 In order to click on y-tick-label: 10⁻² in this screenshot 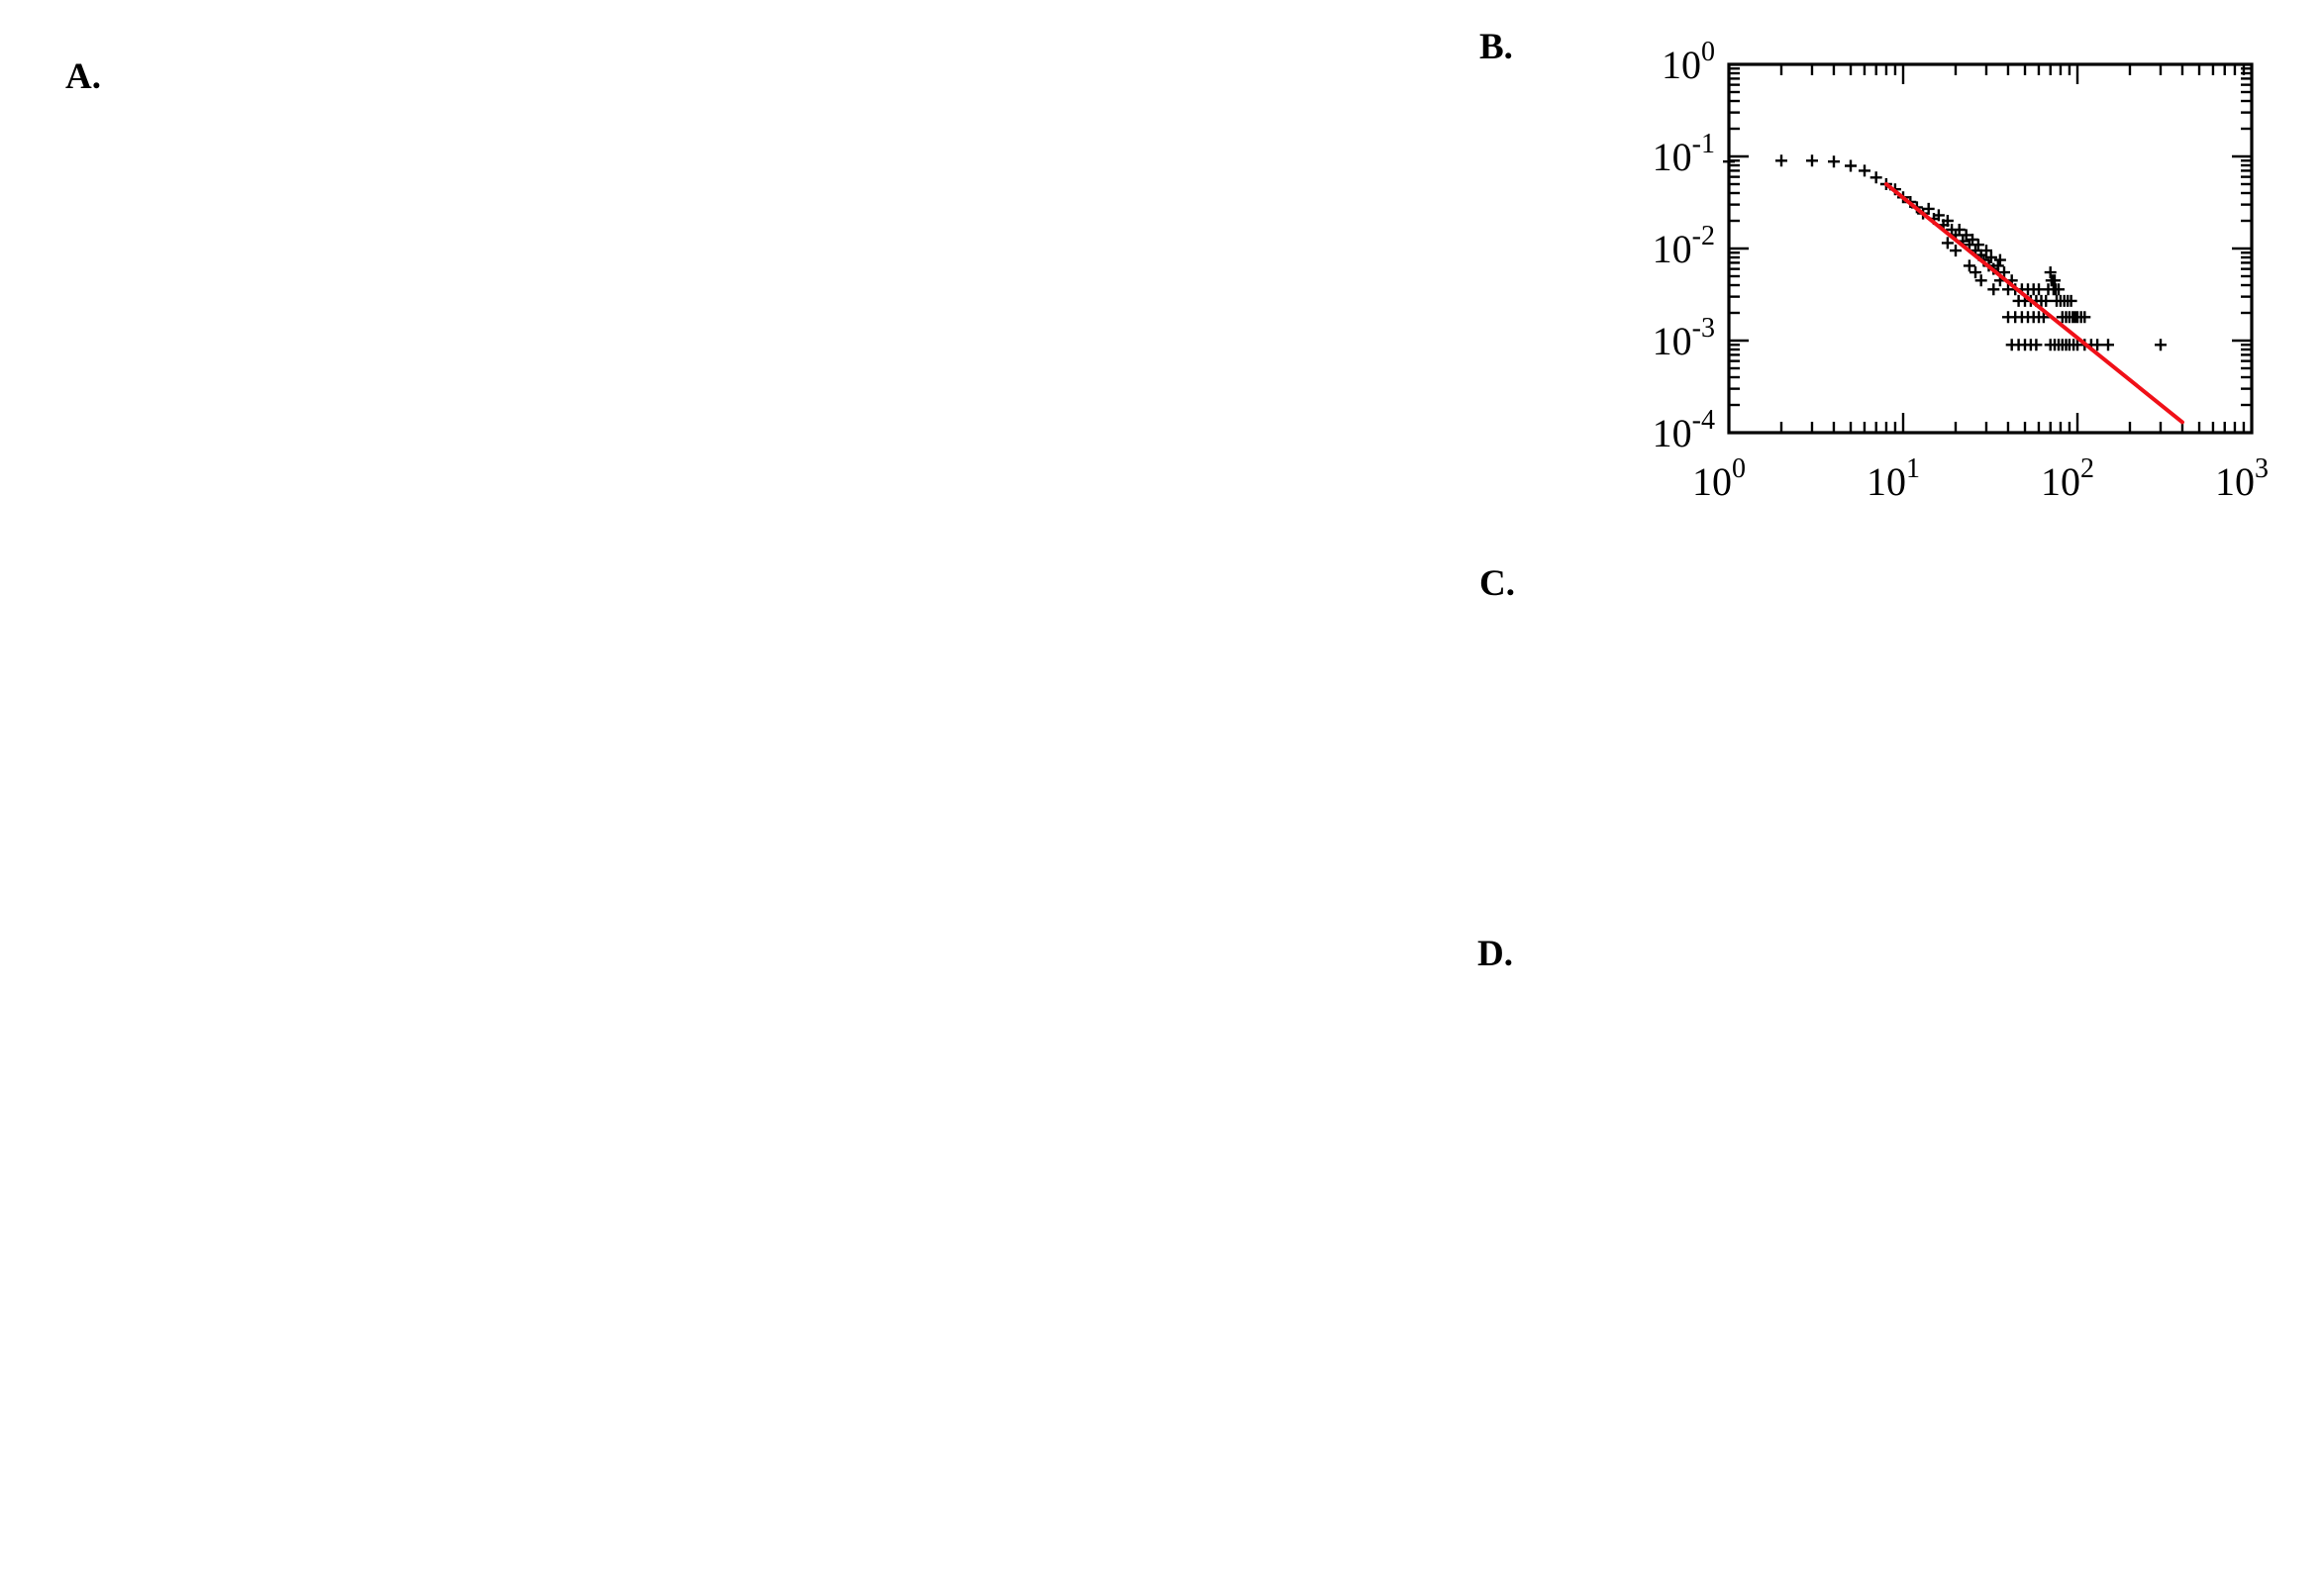, I will do `click(1684, 246)`.